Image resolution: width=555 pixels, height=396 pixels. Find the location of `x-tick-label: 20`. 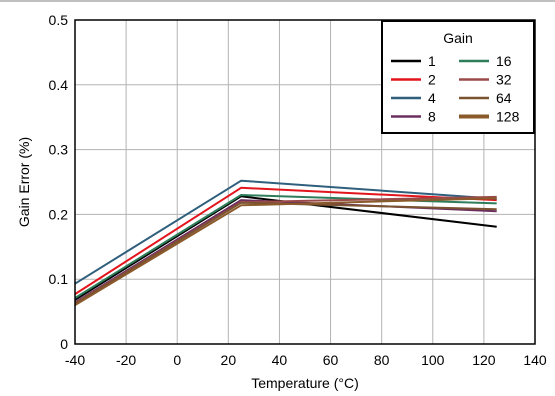

x-tick-label: 20 is located at coordinates (229, 360).